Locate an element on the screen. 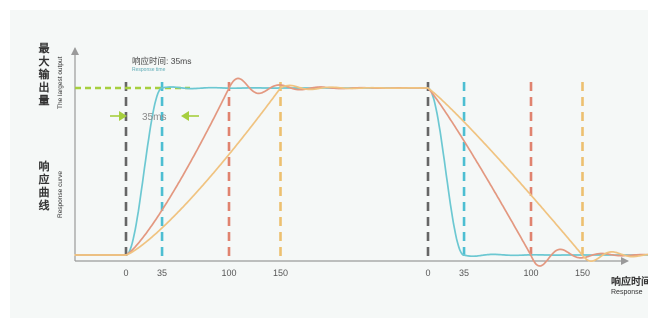 The image size is (648, 323). y-axis-label-en: The largest output is located at coordinates (60, 82).